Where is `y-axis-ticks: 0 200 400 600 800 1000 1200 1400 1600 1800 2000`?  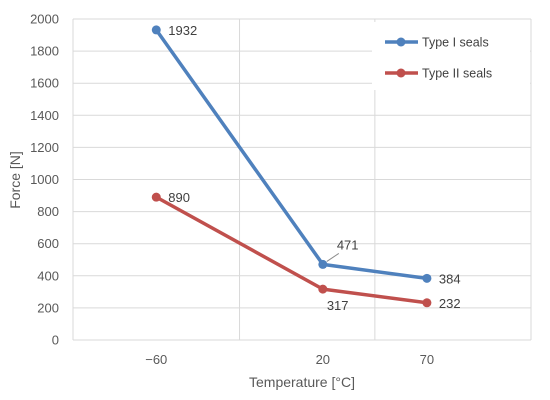
y-axis-ticks: 0 200 400 600 800 1000 1200 1400 1600 1800 2000 is located at coordinates (44, 180).